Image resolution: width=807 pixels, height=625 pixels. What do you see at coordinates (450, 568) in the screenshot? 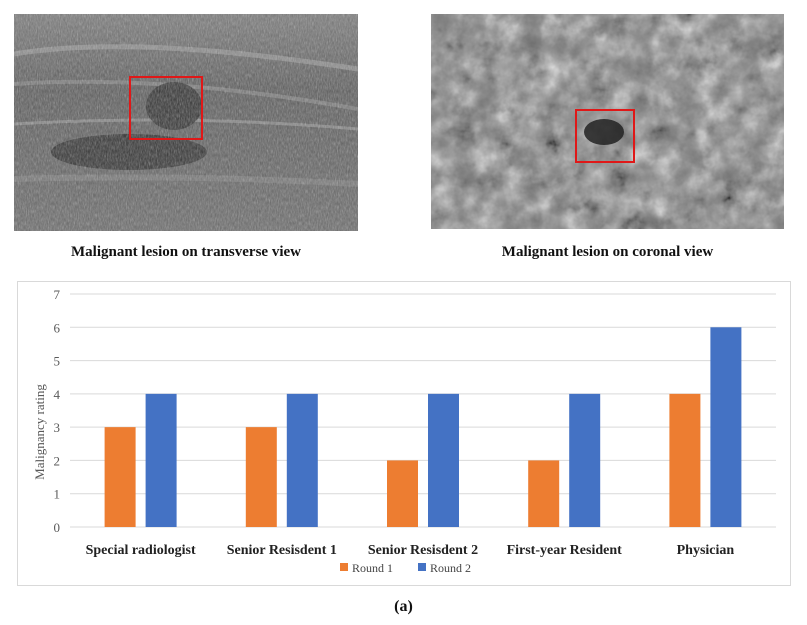
I see `legend-label: Round 2` at bounding box center [450, 568].